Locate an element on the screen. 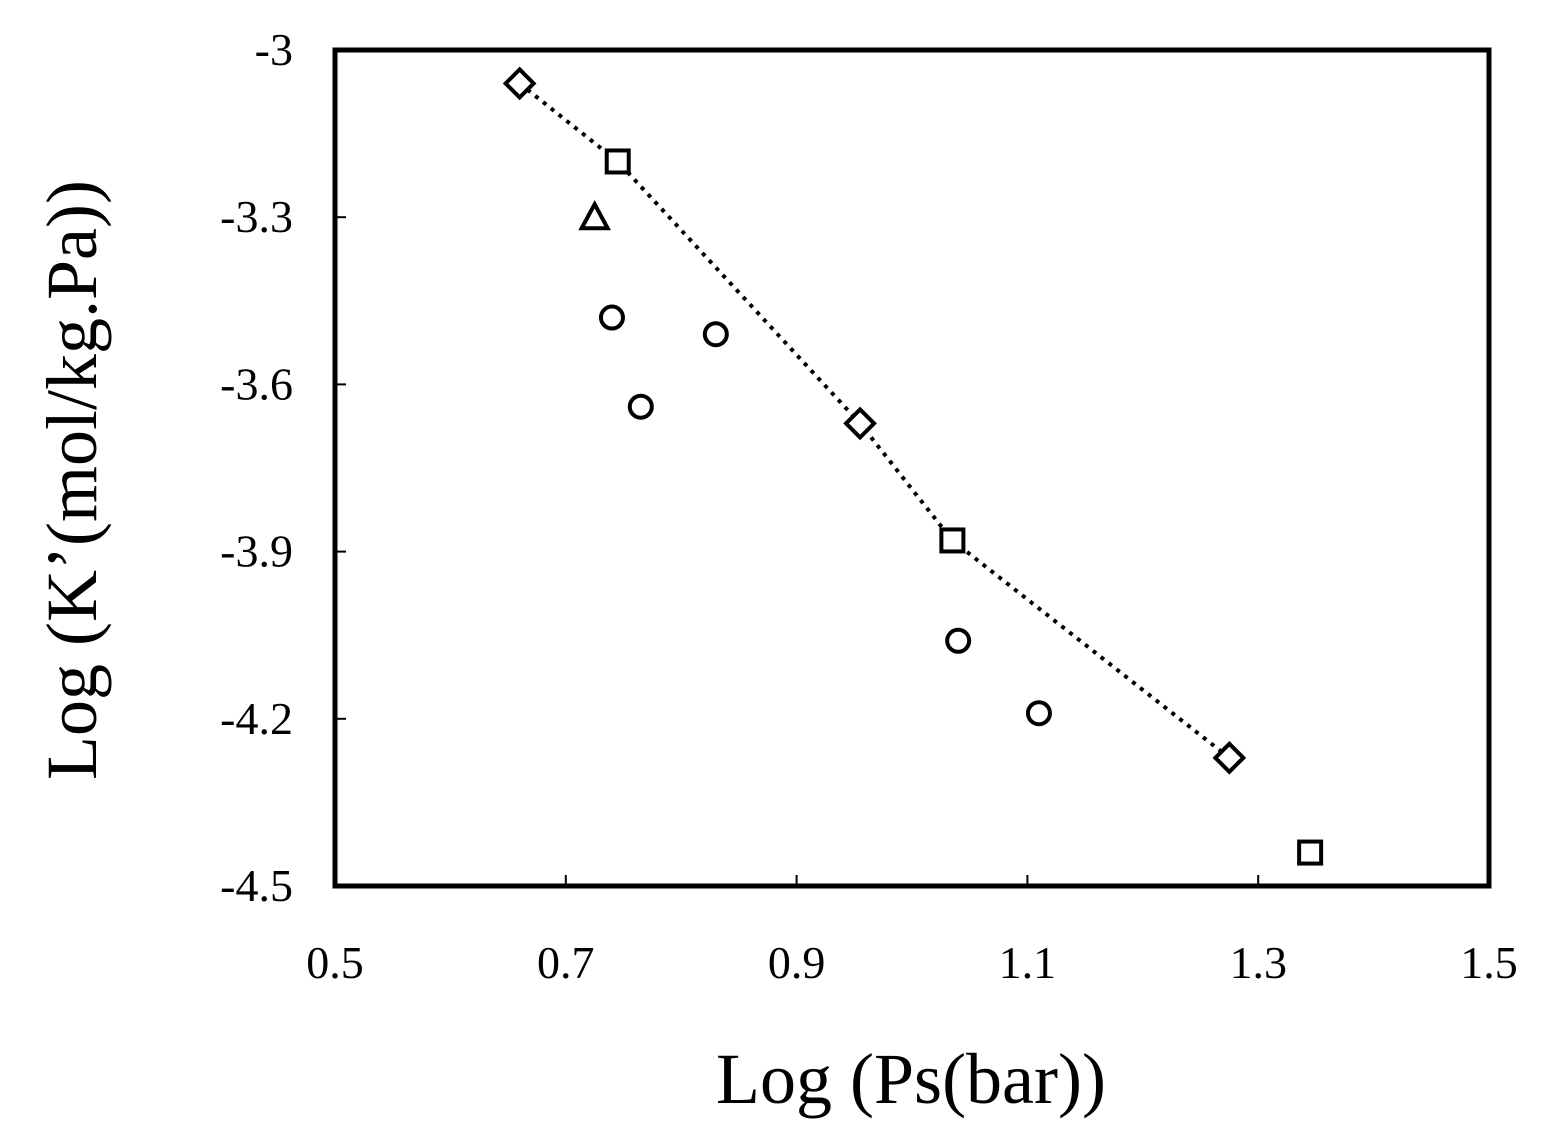 The height and width of the screenshot is (1134, 1557). y-tick-label: -3.3 is located at coordinates (256, 216).